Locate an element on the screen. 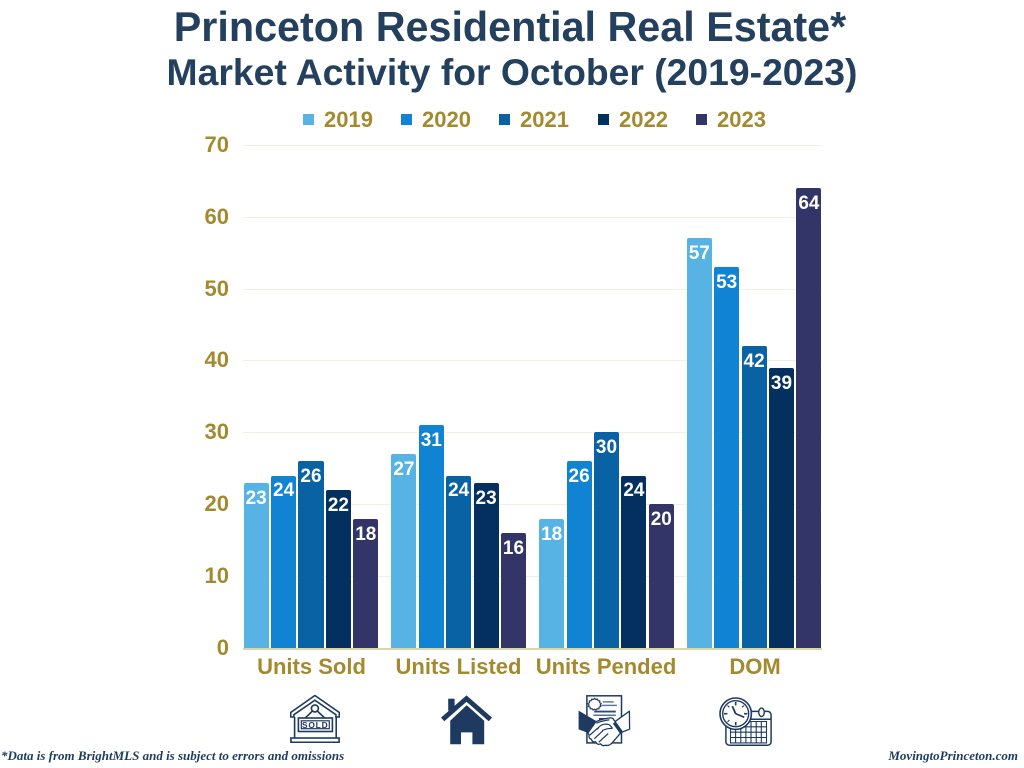 The image size is (1024, 768). svg-text: SOLD is located at coordinates (315, 725).